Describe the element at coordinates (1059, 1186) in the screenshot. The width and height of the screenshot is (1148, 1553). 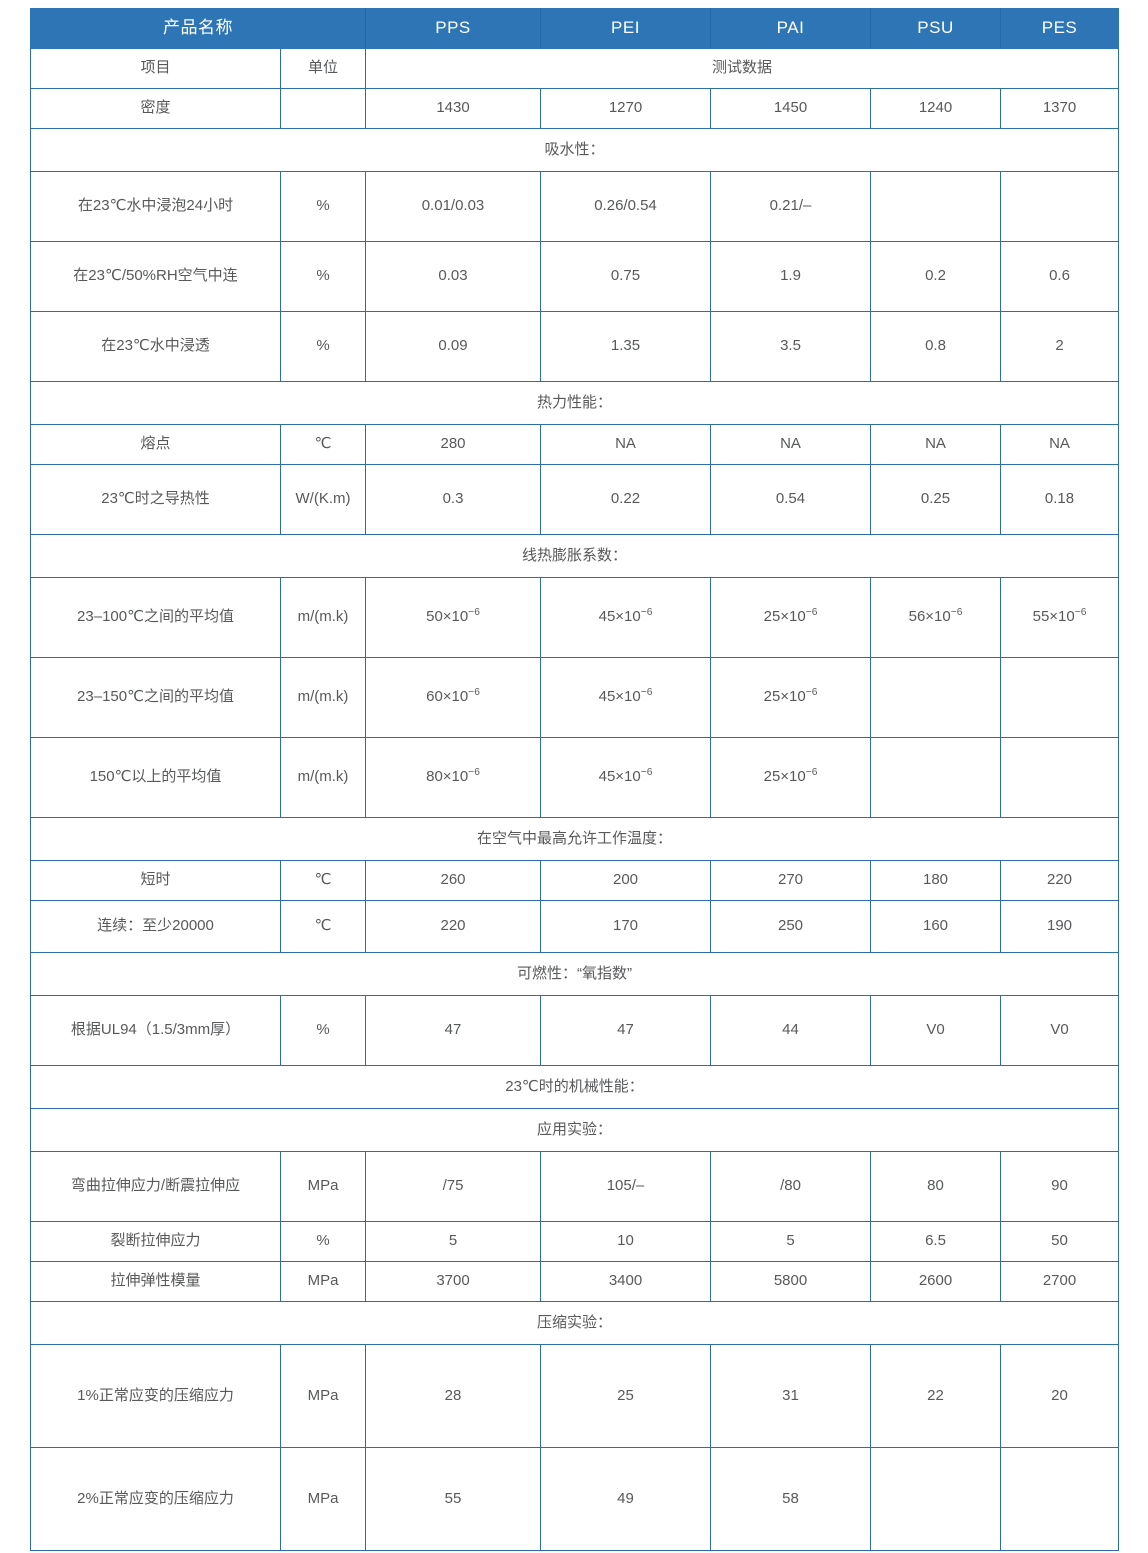
I see `cell-pes: 90` at that location.